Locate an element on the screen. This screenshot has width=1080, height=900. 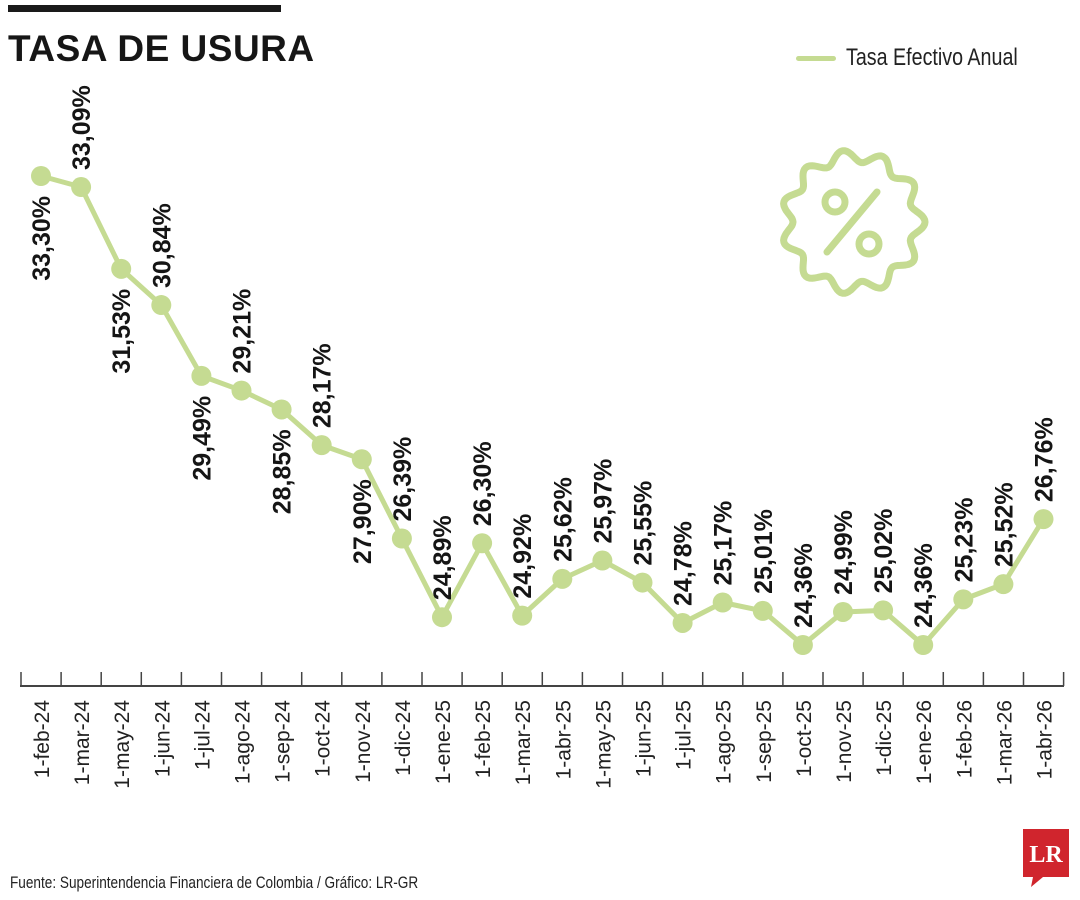
data-label: 29,49% is located at coordinates (202, 438).